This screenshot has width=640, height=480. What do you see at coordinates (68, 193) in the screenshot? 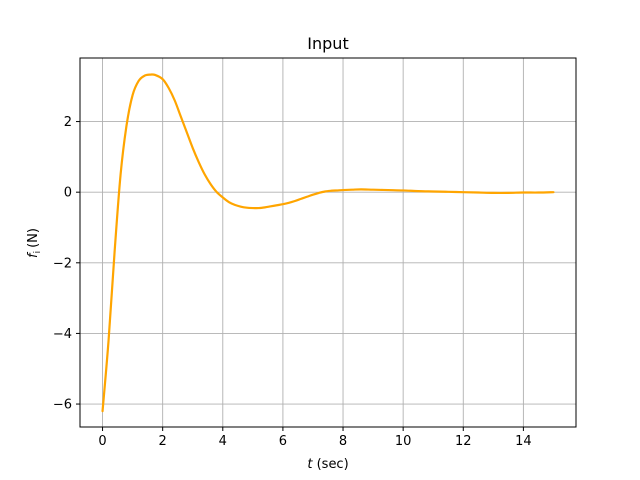
I see `y-tick-label: 0` at bounding box center [68, 193].